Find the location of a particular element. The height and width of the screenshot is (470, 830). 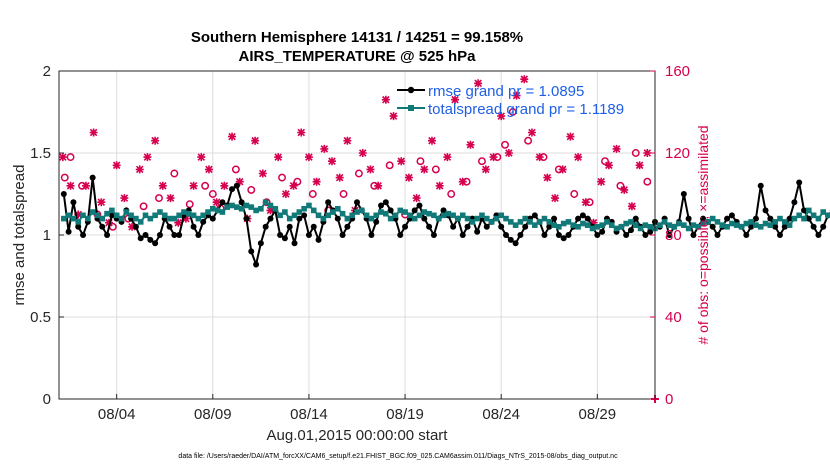

y-tick-label: 1.5 is located at coordinates (40, 153).